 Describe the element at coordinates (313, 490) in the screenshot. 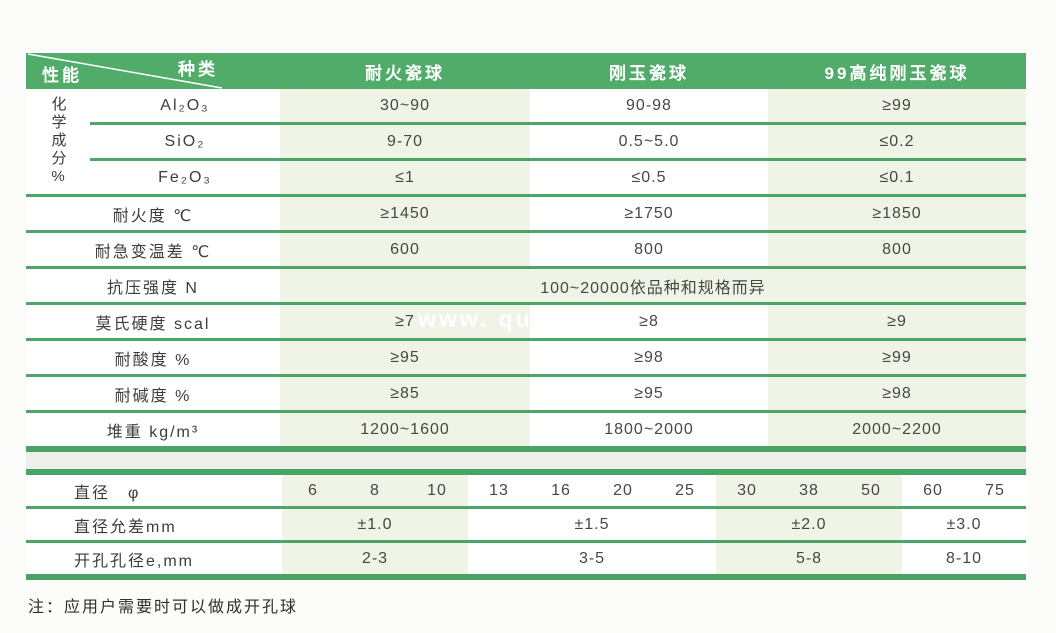

I see `diameter-value: 6` at that location.